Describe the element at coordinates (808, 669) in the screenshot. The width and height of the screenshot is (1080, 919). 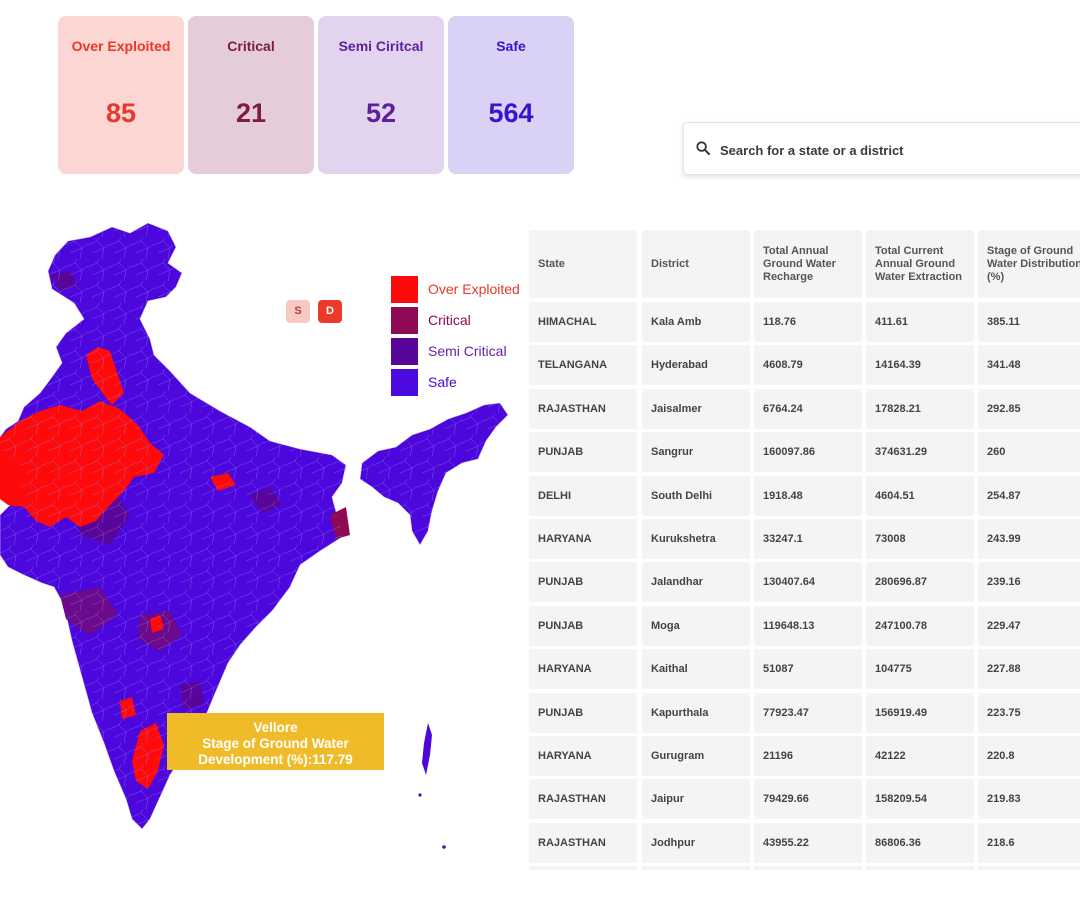
I see `cell-recharge: 51087` at that location.